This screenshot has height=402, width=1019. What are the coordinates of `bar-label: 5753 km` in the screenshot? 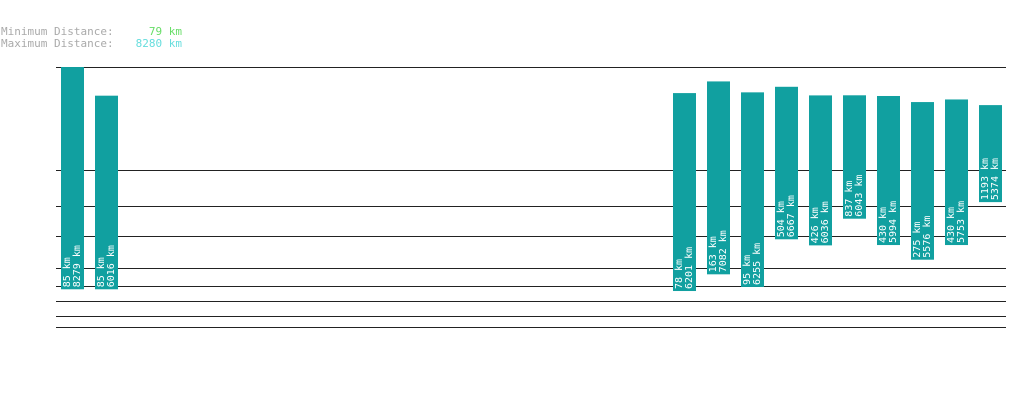 It's located at (961, 222).